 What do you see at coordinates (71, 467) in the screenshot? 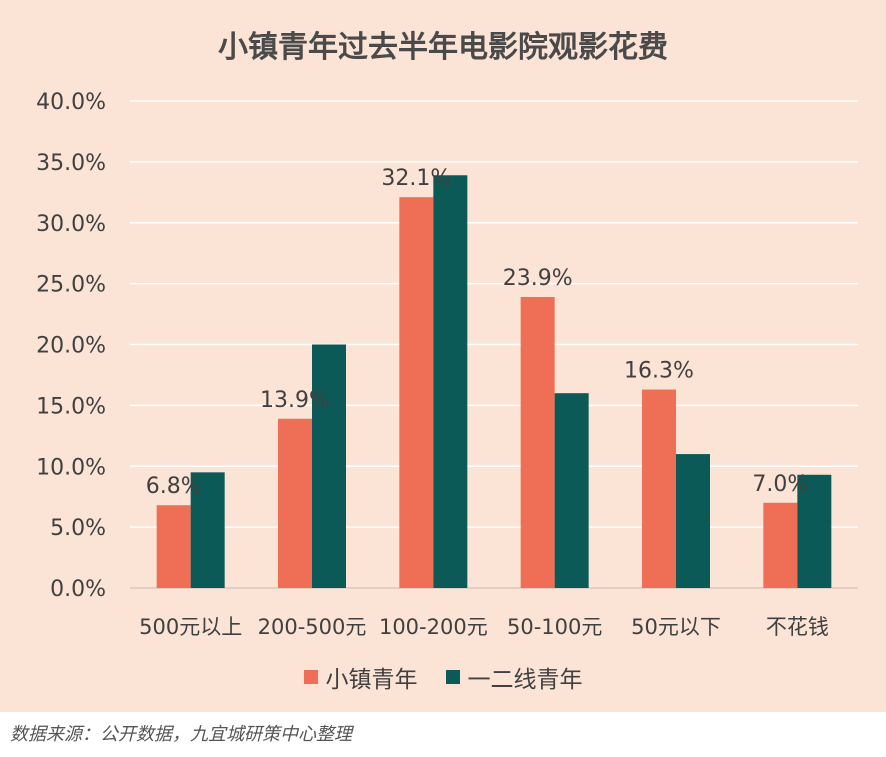
I see `y-tick-label: 10.0%` at bounding box center [71, 467].